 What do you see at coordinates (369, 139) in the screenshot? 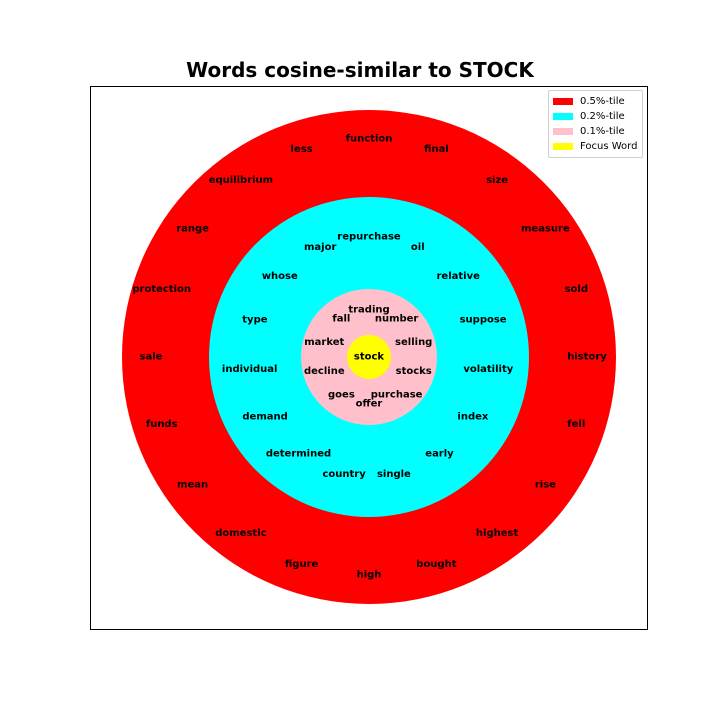
I see `word-label-ring1: function` at bounding box center [369, 139].